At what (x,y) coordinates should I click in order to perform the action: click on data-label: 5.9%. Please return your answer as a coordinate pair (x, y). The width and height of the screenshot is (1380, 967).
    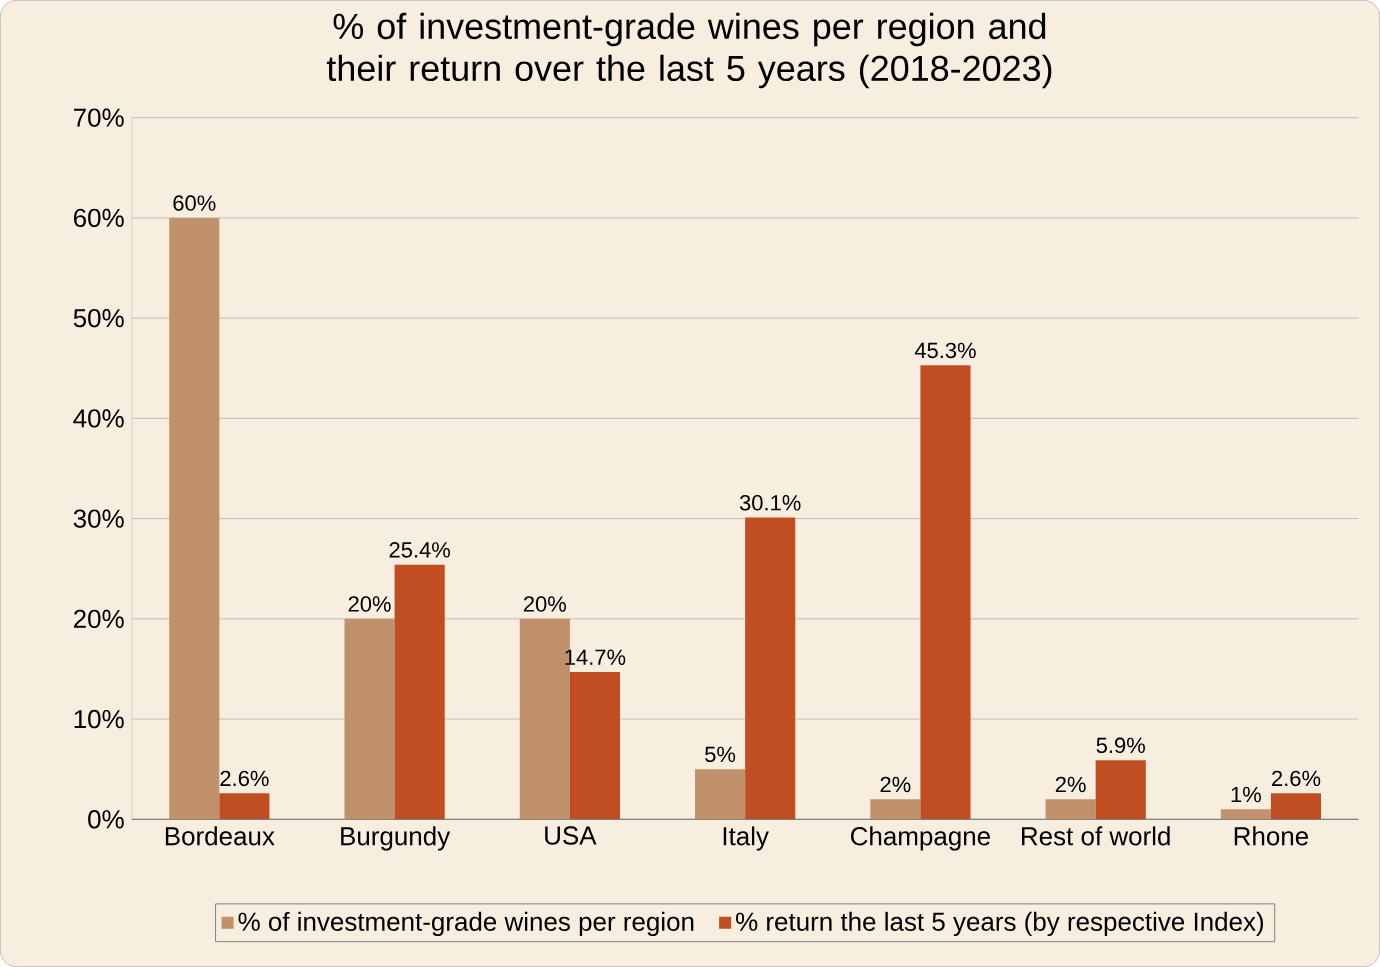
    Looking at the image, I should click on (1120, 745).